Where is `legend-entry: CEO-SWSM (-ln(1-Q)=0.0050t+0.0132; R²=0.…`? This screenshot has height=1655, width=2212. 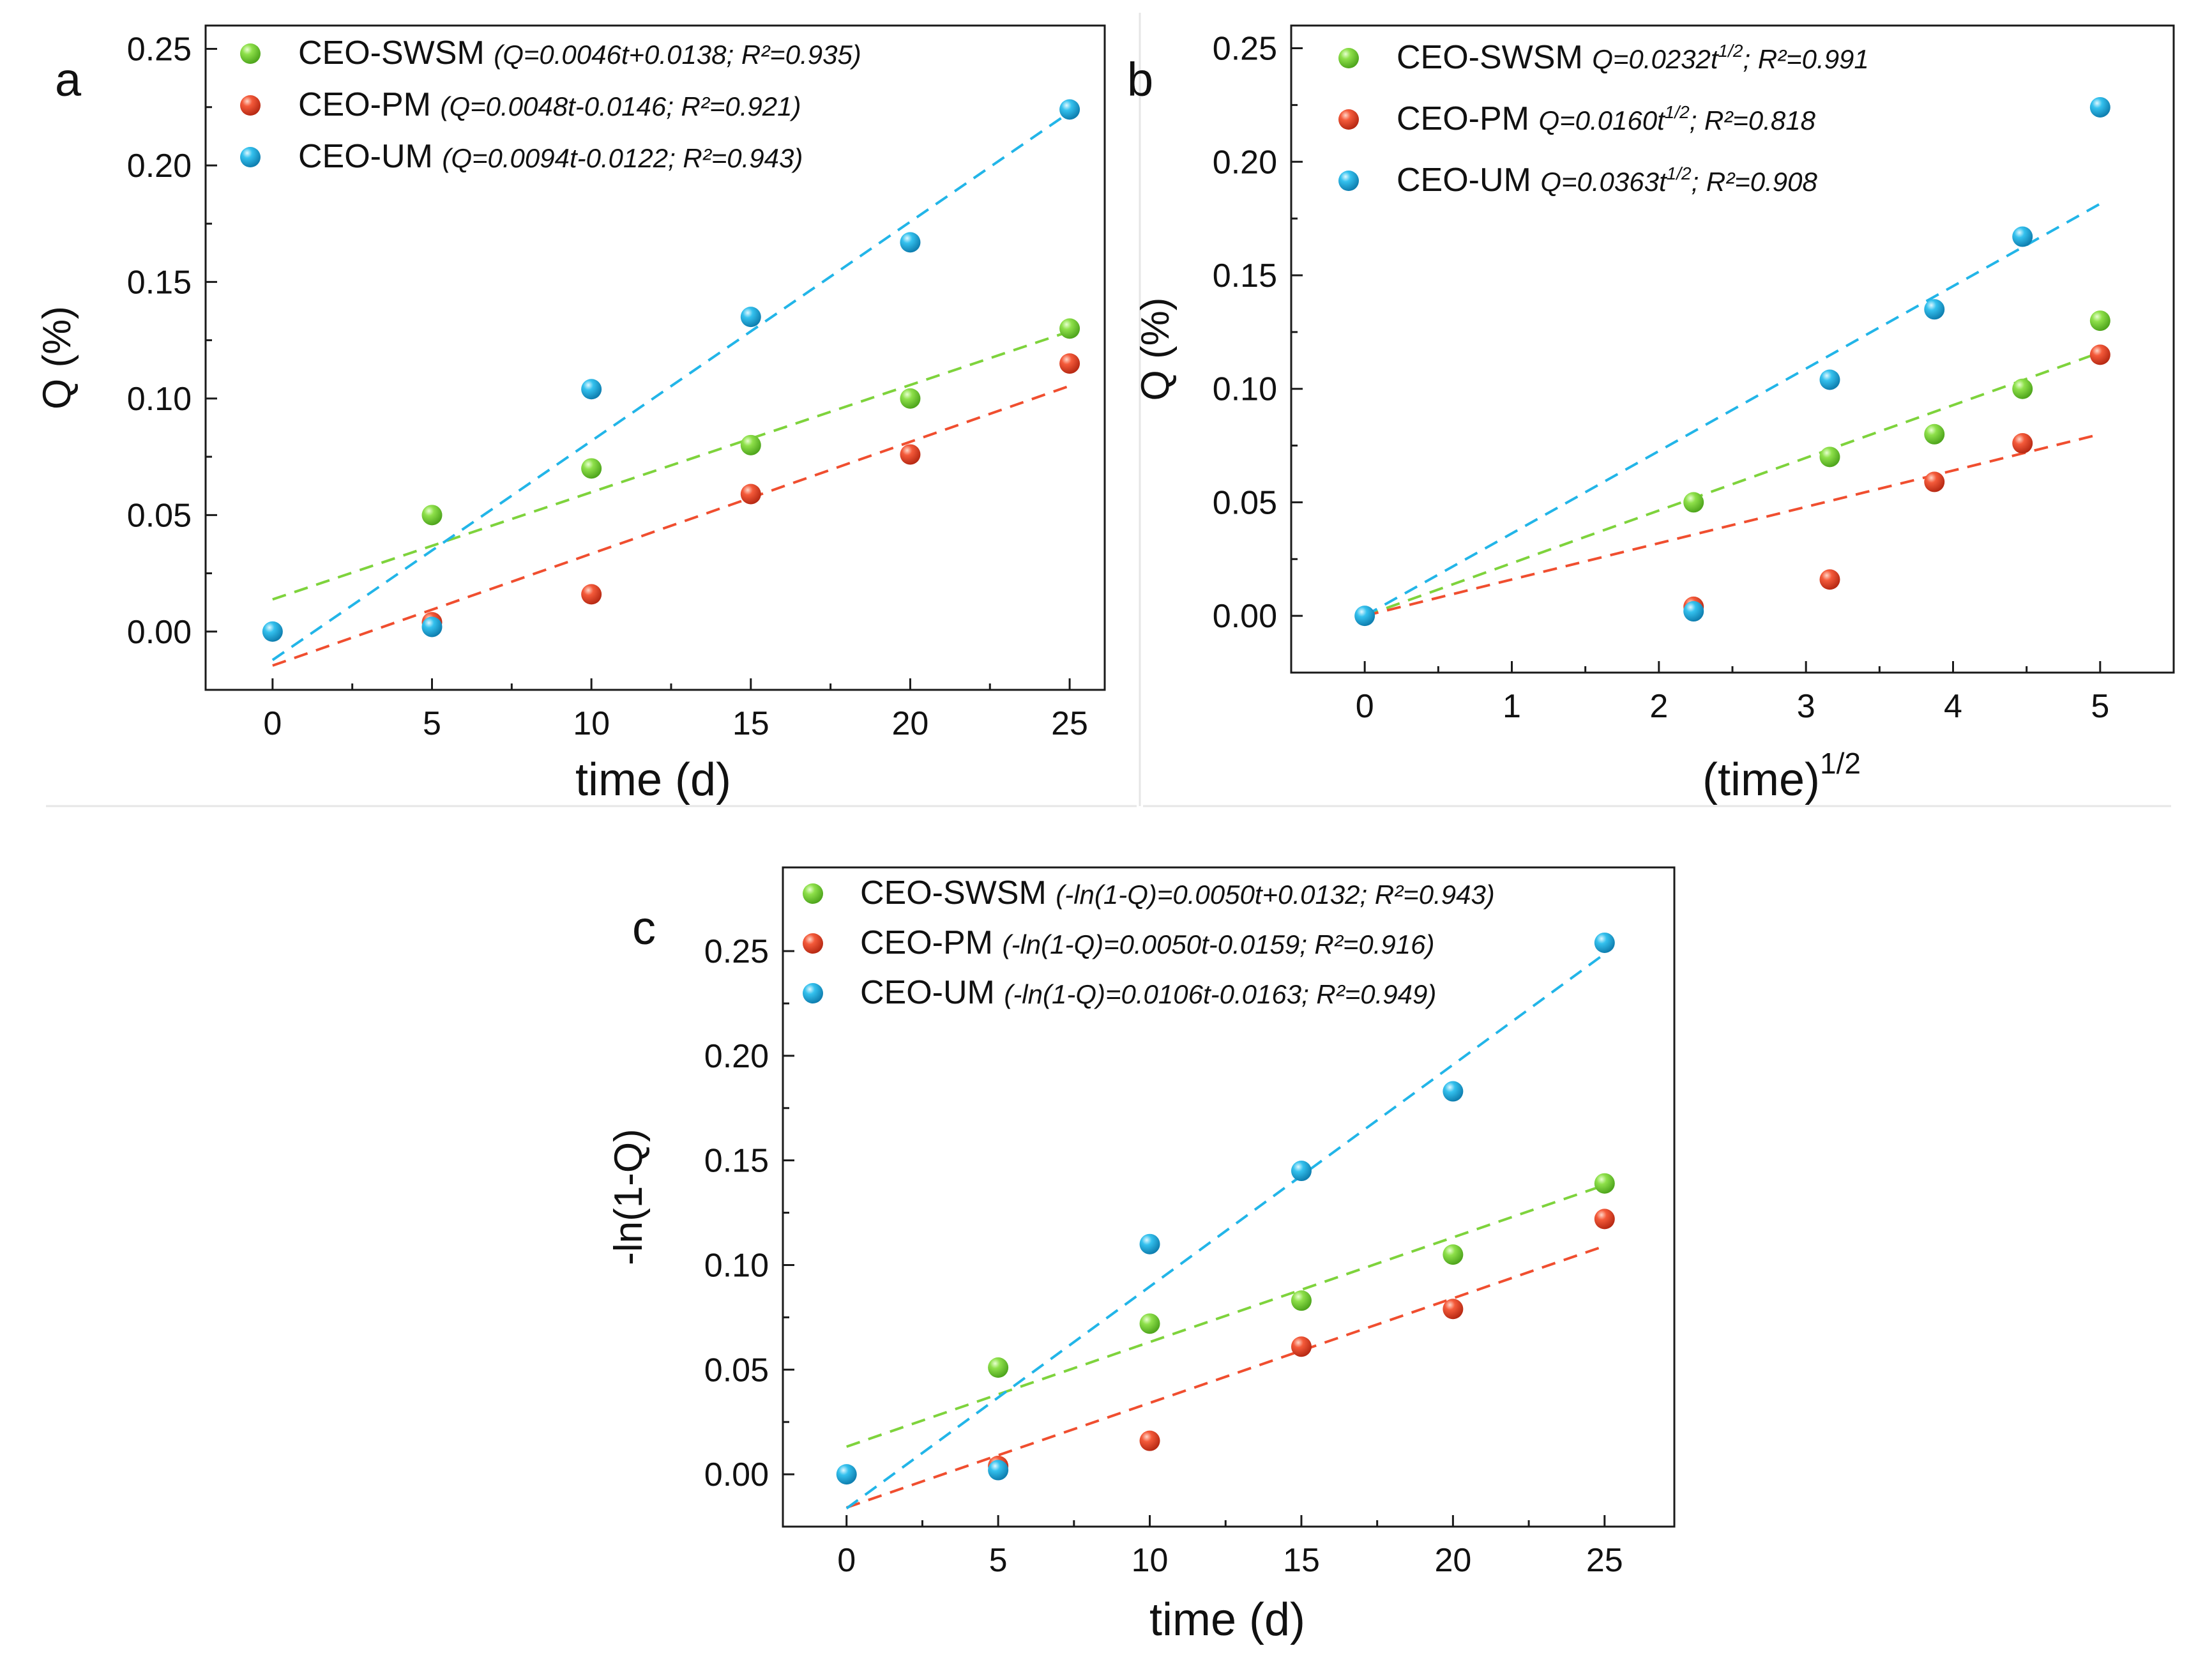 legend-entry: CEO-SWSM (-ln(1-Q)=0.0050t+0.0132; R²=0.… is located at coordinates (1178, 892).